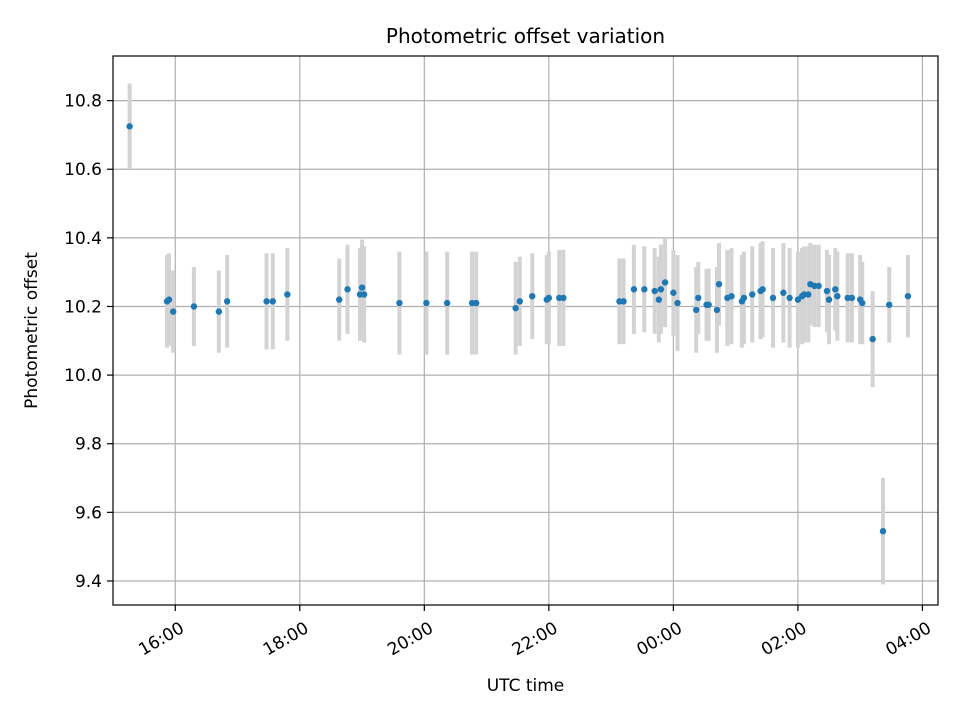 This screenshot has height=720, width=960. Describe the element at coordinates (83, 307) in the screenshot. I see `y-tick-label: 10.2` at that location.